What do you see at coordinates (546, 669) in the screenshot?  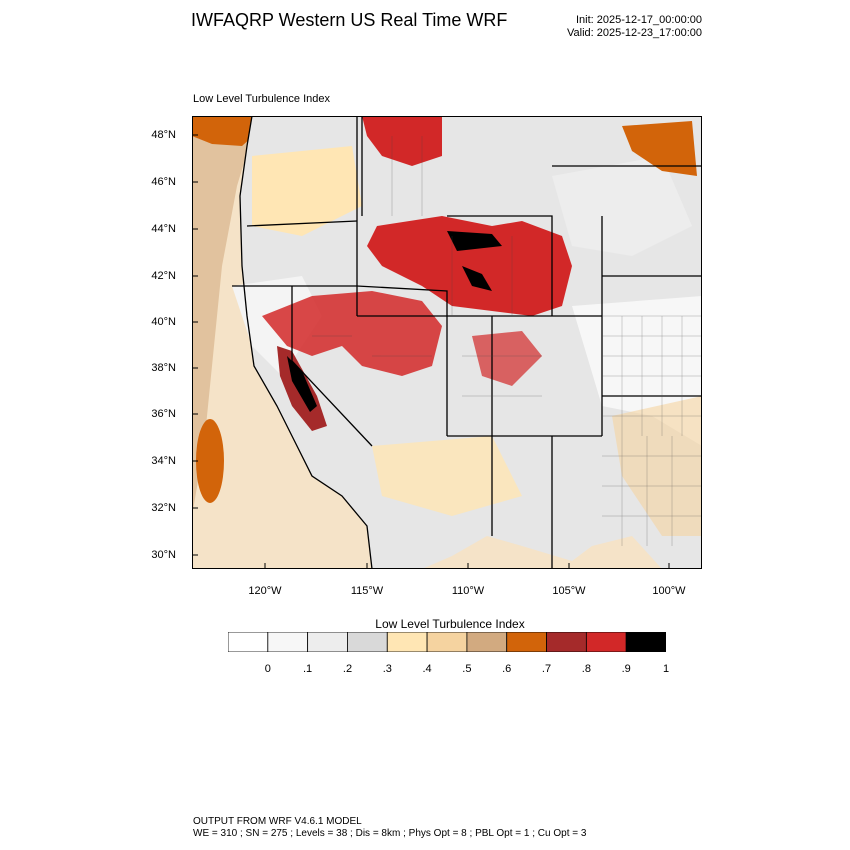 I see `colorbar-tick-label: .7` at bounding box center [546, 669].